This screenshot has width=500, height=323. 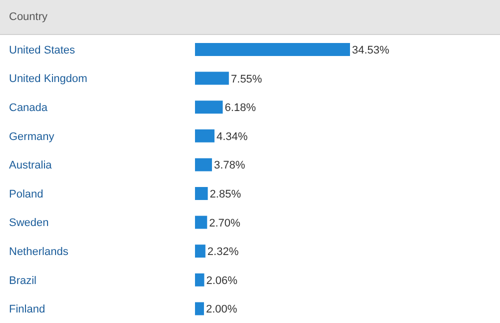 What do you see at coordinates (32, 136) in the screenshot?
I see `y-tick-label: Germany` at bounding box center [32, 136].